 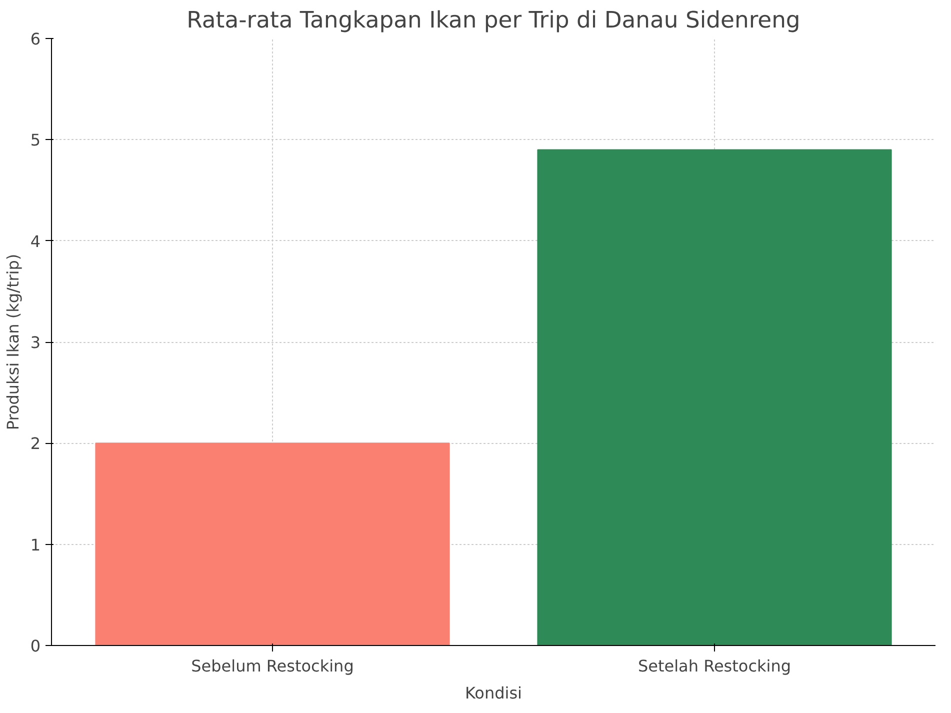 What do you see at coordinates (35, 646) in the screenshot?
I see `y-tick-label: 0` at bounding box center [35, 646].